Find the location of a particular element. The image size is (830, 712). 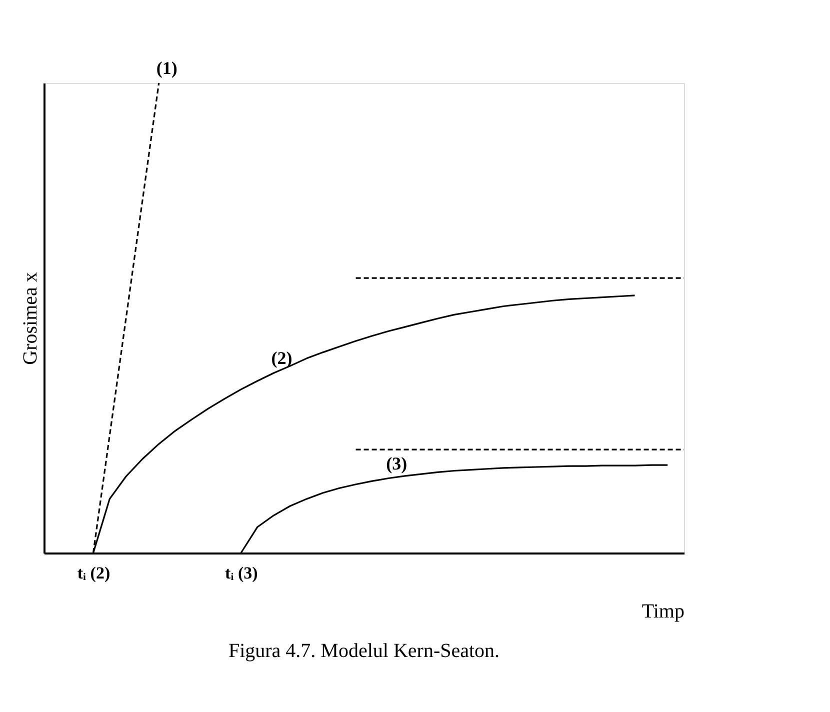

series-label: (3) is located at coordinates (397, 463).